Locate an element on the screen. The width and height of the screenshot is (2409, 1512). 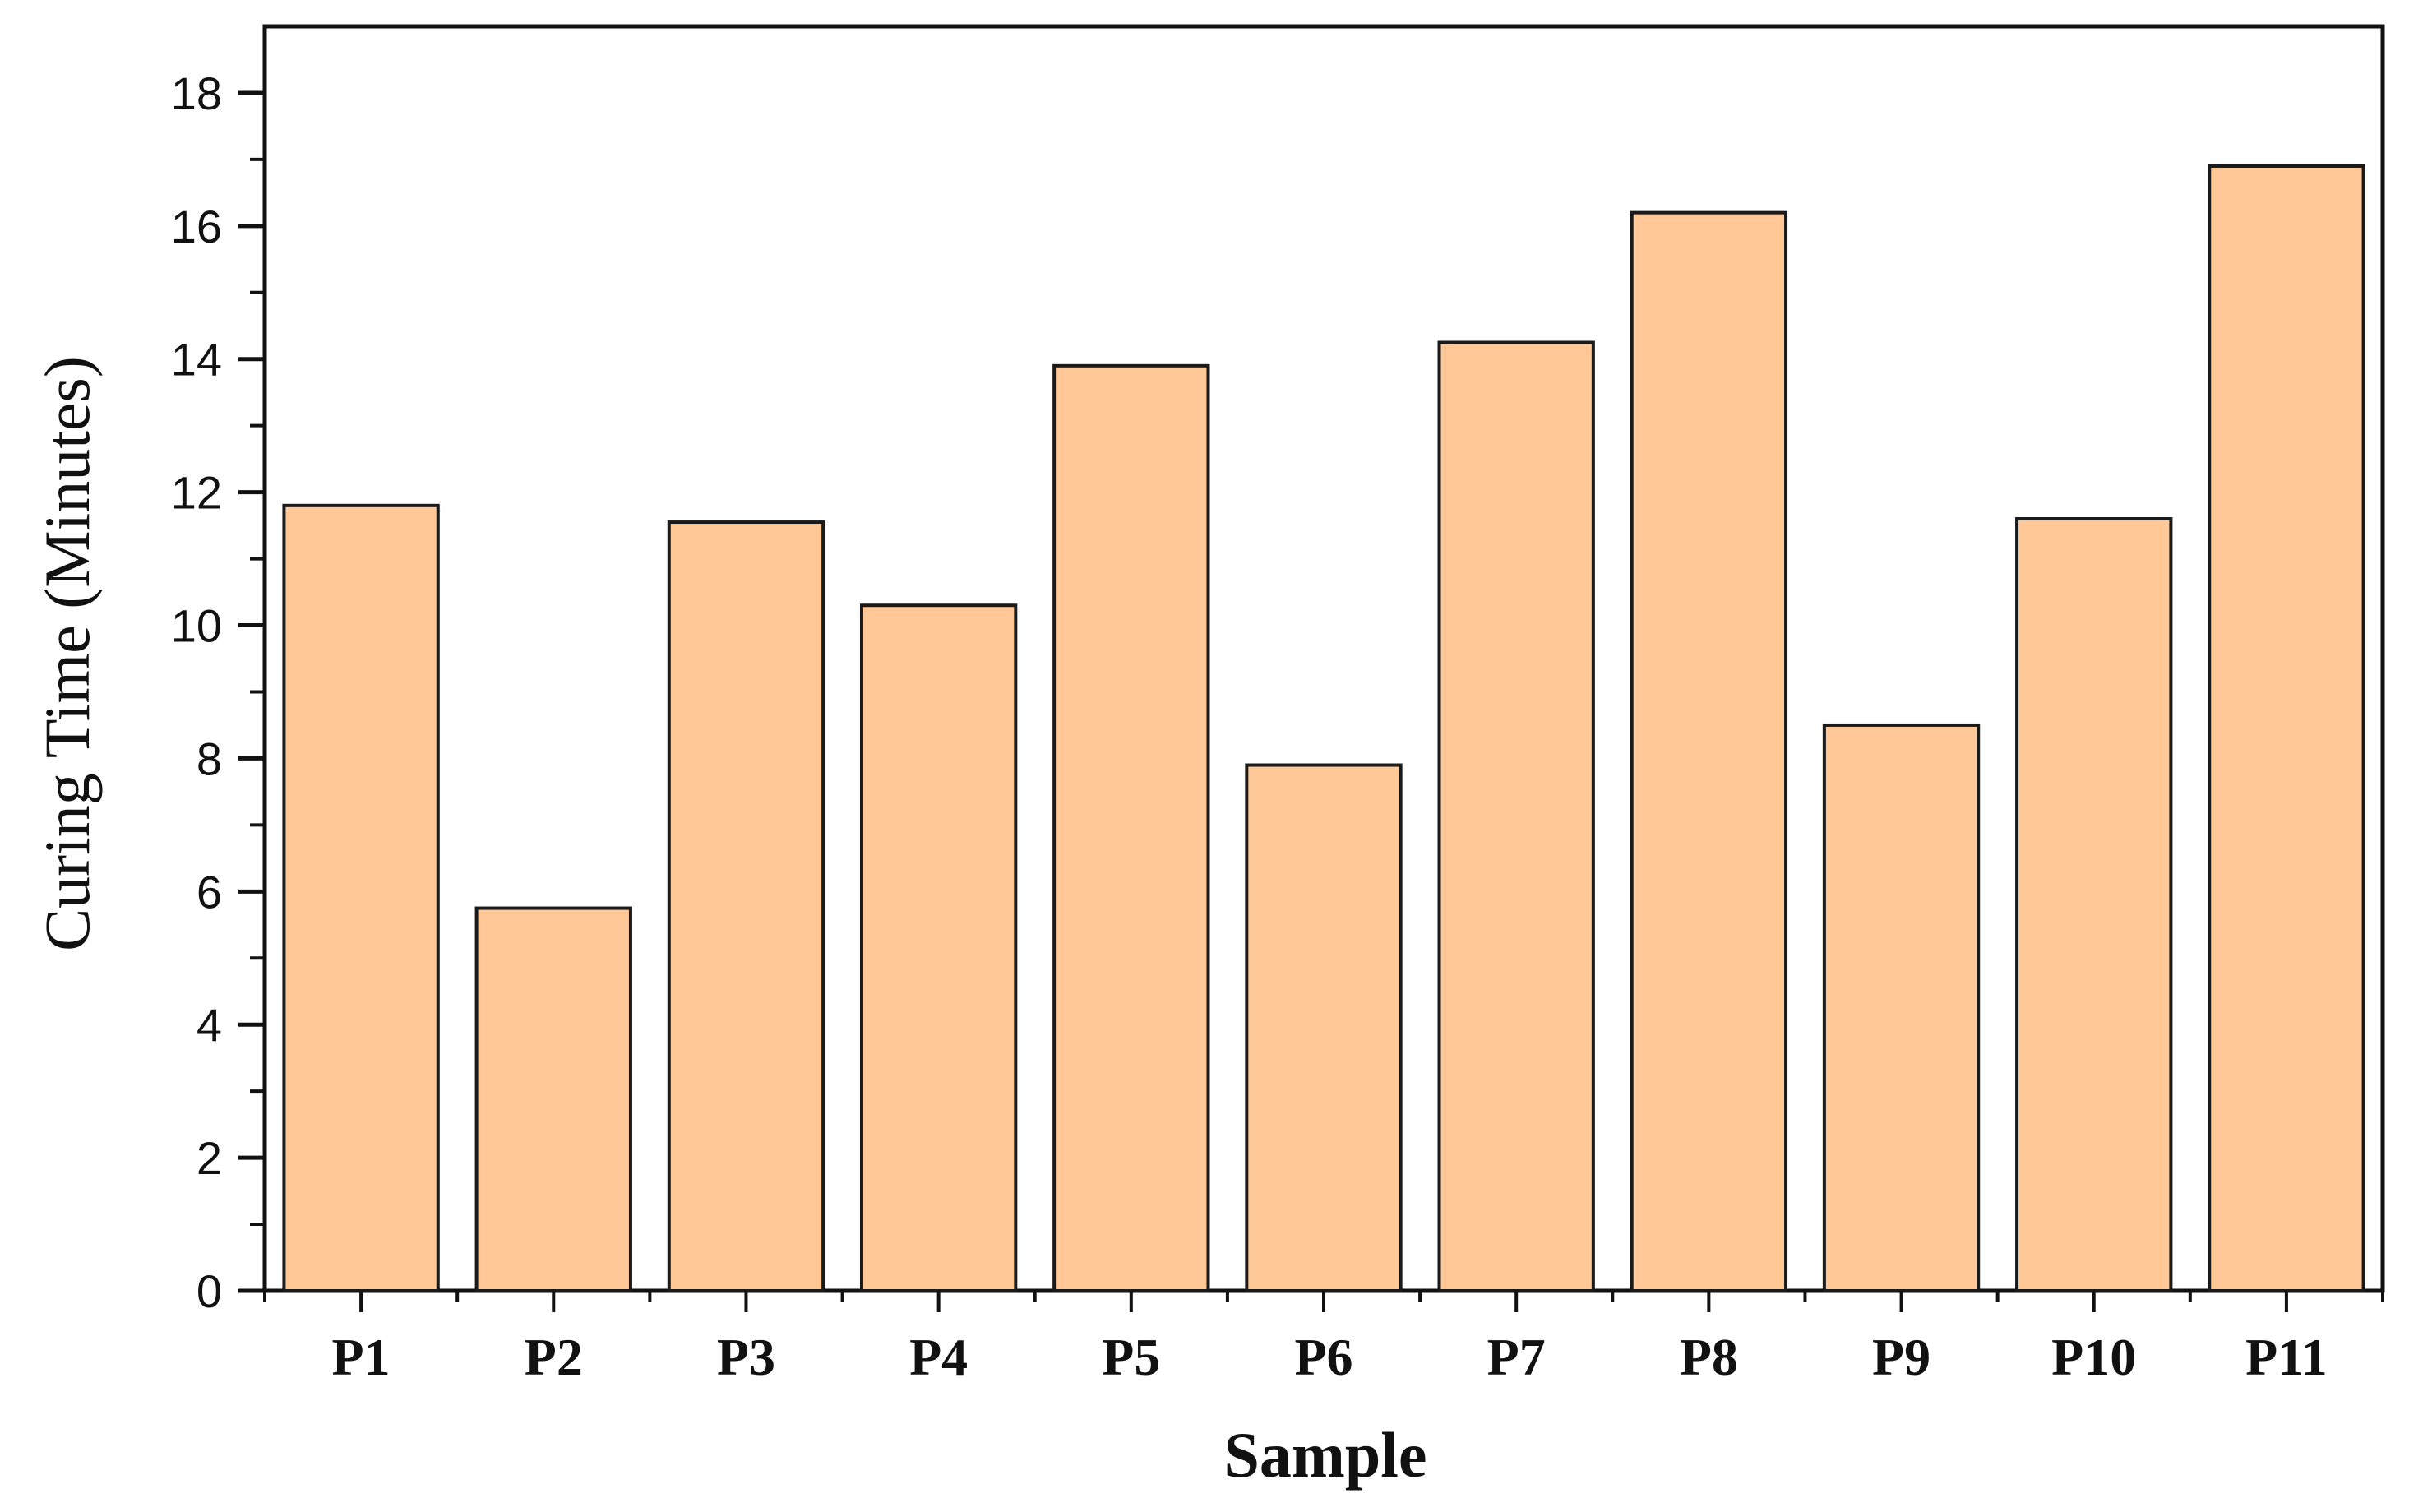
bar-p4 is located at coordinates (938, 947).